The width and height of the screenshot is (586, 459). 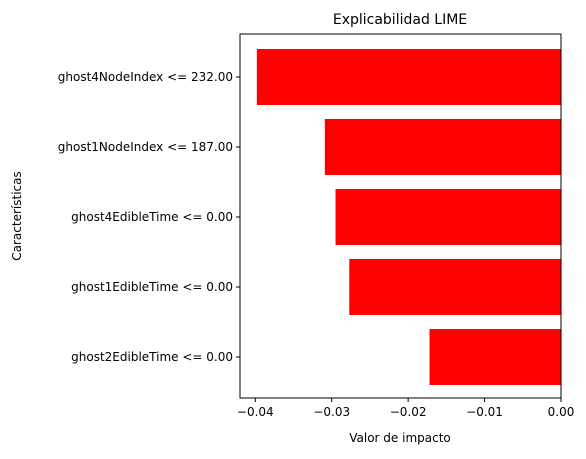 What do you see at coordinates (17, 215) in the screenshot?
I see `y-axis-label: Características` at bounding box center [17, 215].